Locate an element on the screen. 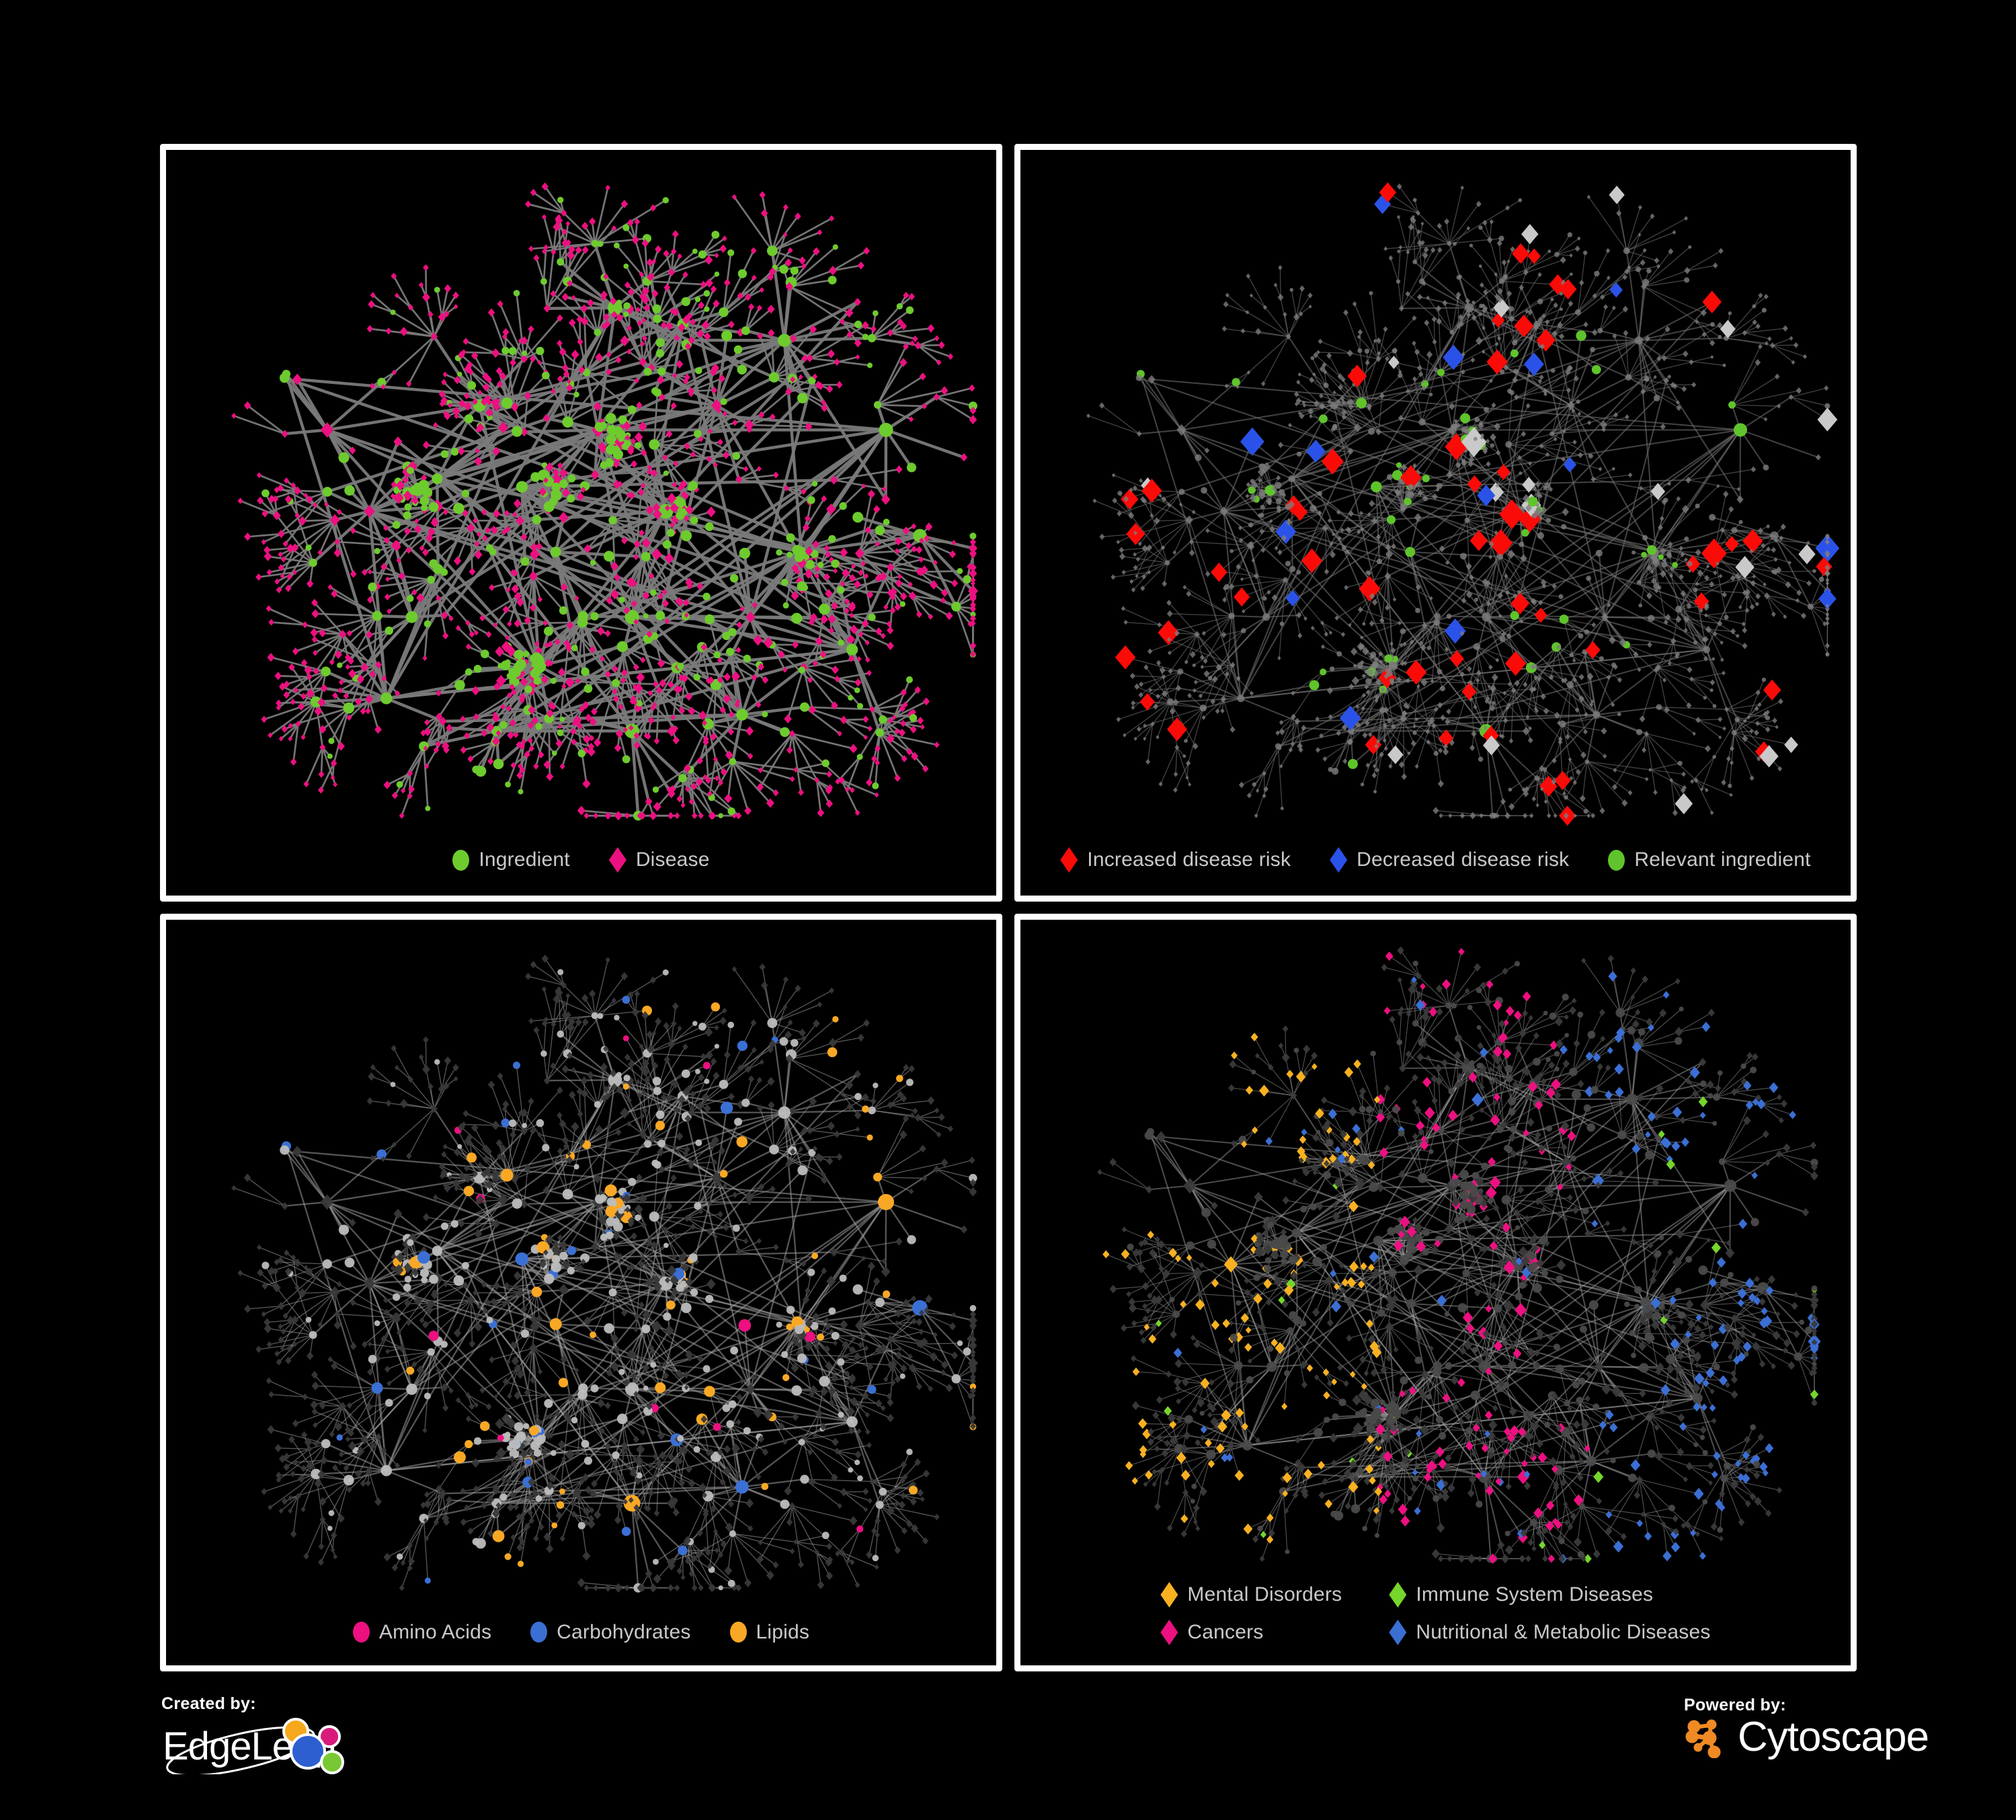 The width and height of the screenshot is (2016, 1820). legend-item: Carbohydrates is located at coordinates (610, 1632).